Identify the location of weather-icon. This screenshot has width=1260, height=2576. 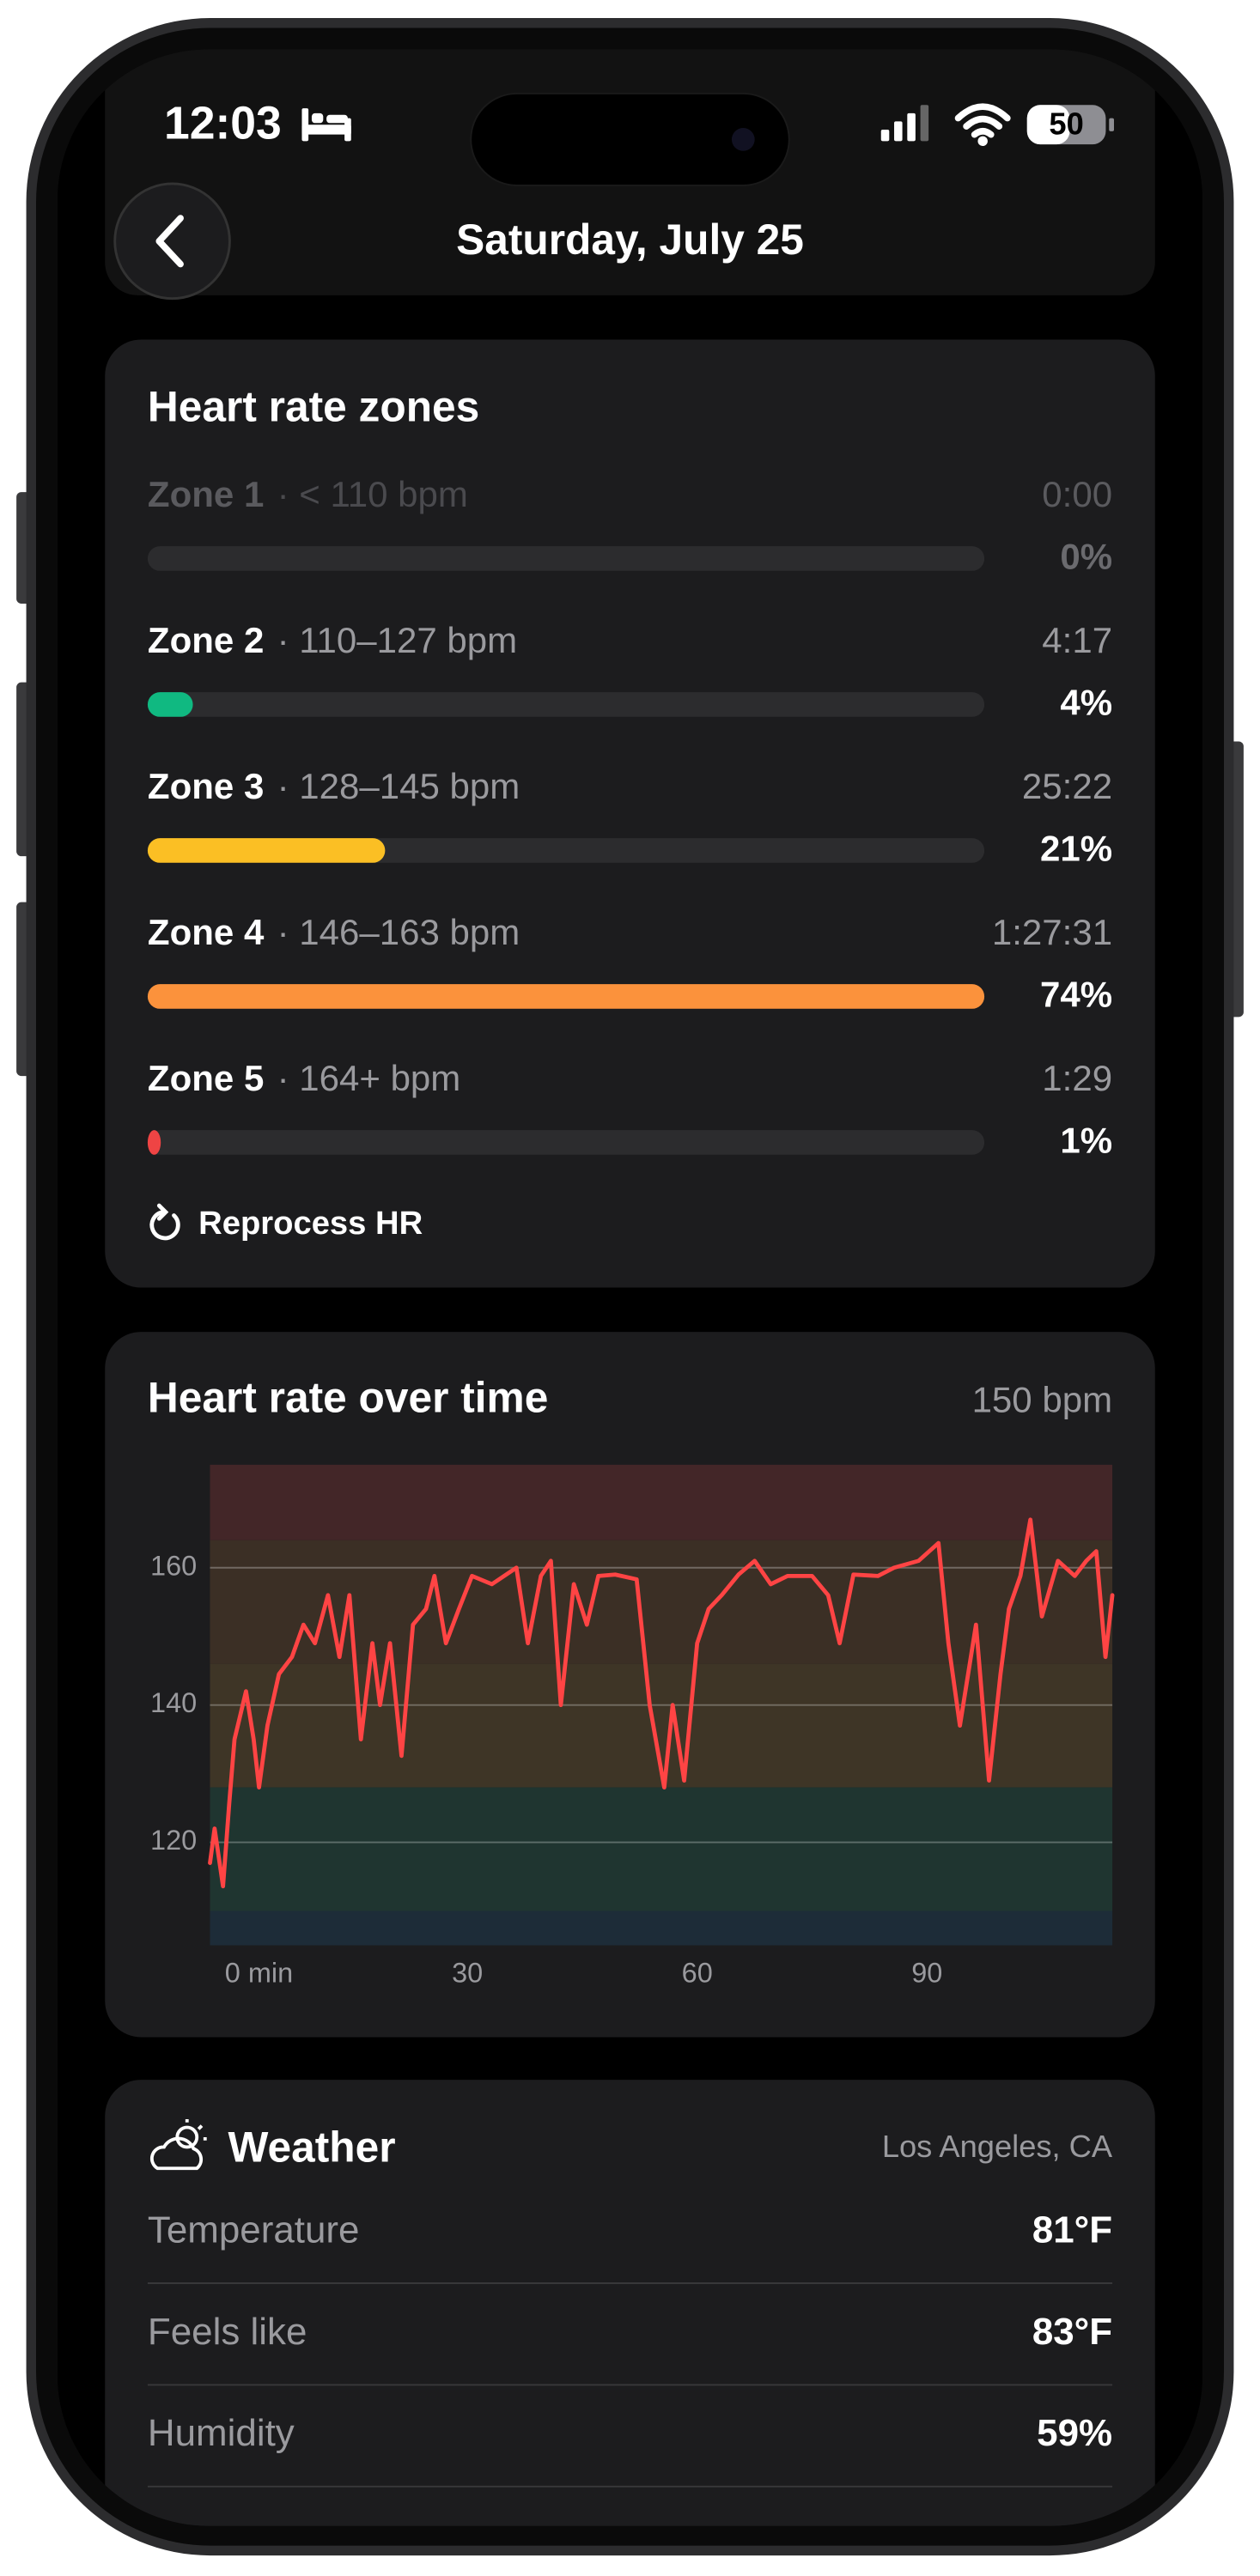
(178, 2144).